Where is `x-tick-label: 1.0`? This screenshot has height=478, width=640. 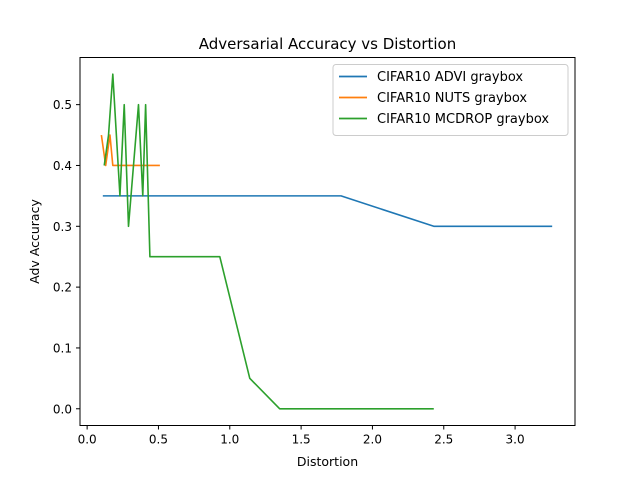 x-tick-label: 1.0 is located at coordinates (229, 440).